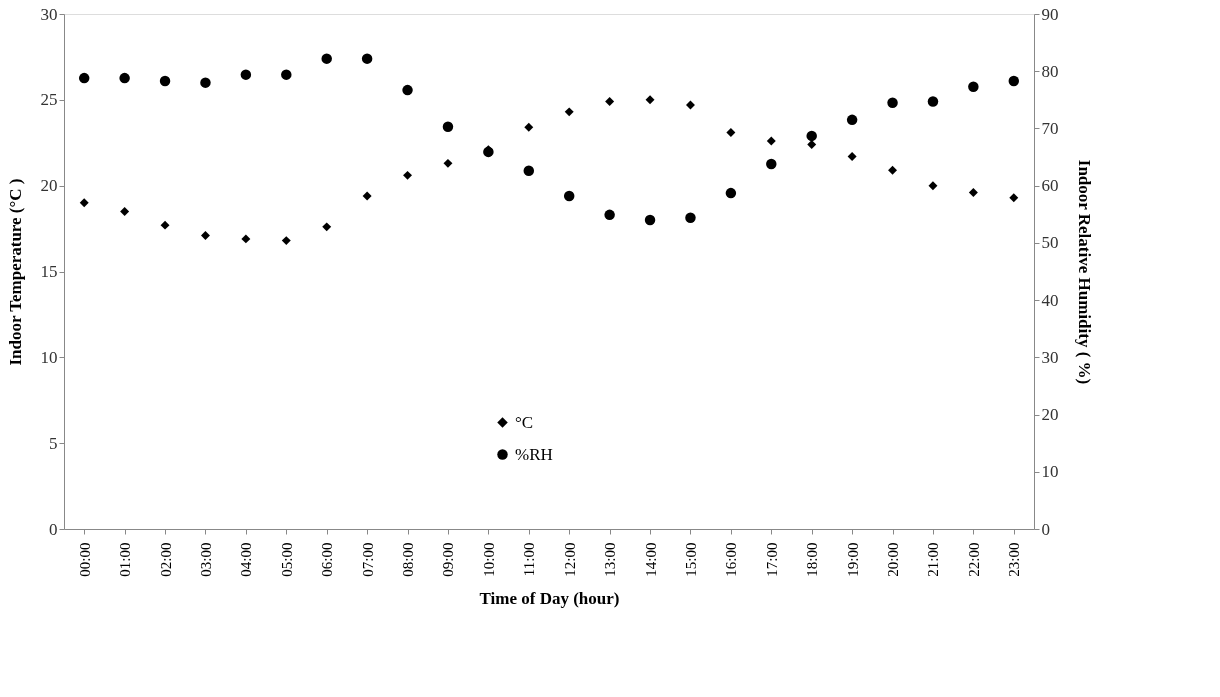 This screenshot has height=697, width=1220. What do you see at coordinates (205, 559) in the screenshot?
I see `x-tick-label: 03:00` at bounding box center [205, 559].